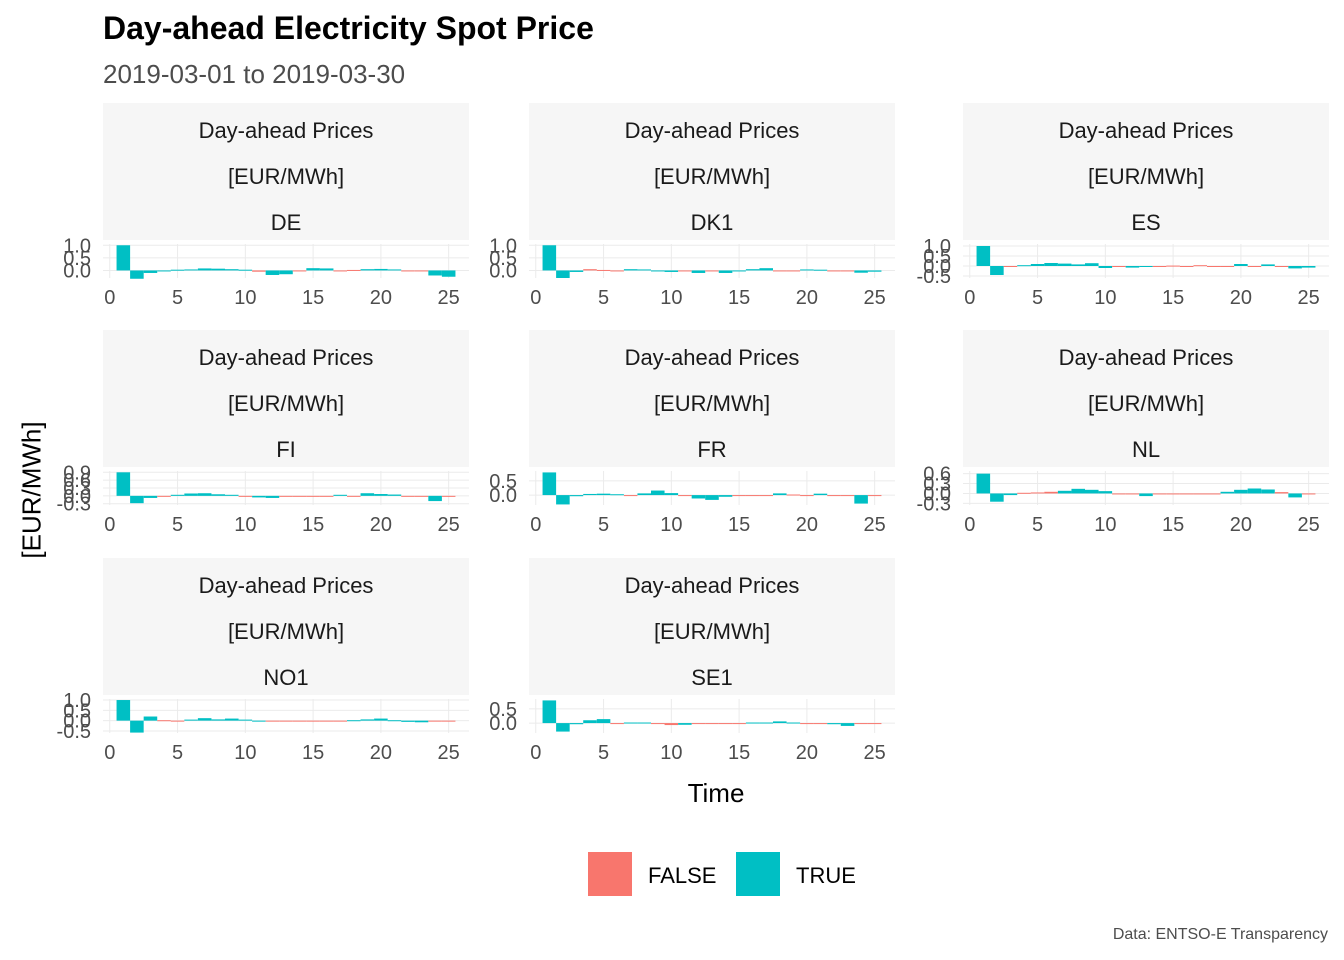  Describe the element at coordinates (286, 398) in the screenshot. I see `facet-strip: Day-ahead Prices [EUR/MWh] FI` at that location.